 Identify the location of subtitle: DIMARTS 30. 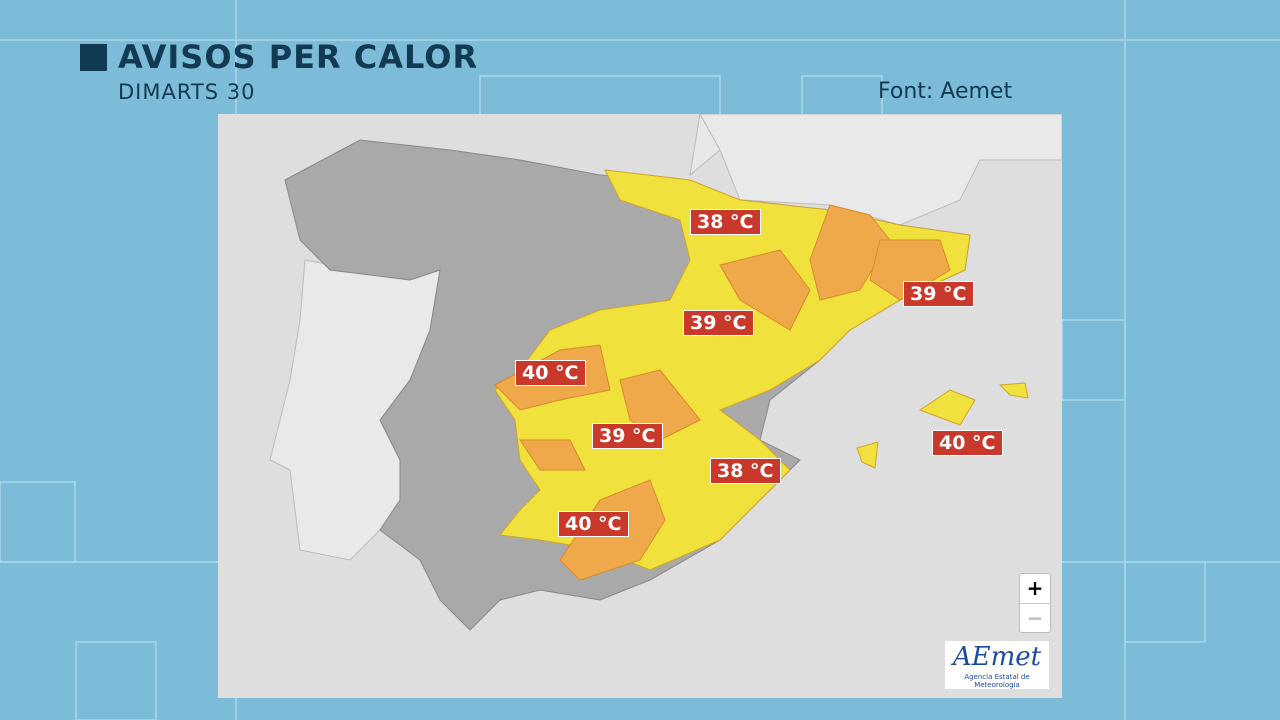
(187, 92).